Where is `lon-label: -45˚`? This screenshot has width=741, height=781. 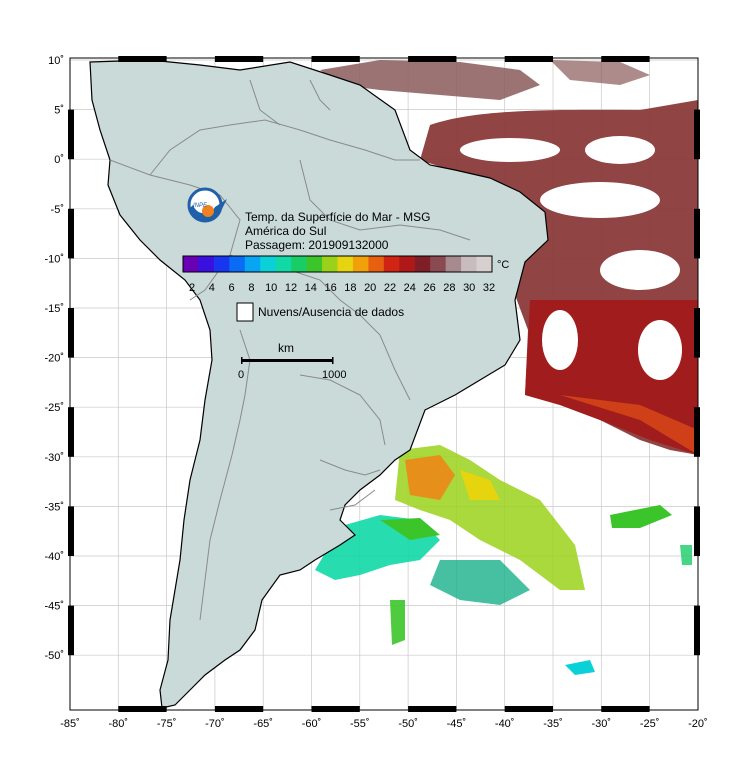
lon-label: -45˚ is located at coordinates (457, 724).